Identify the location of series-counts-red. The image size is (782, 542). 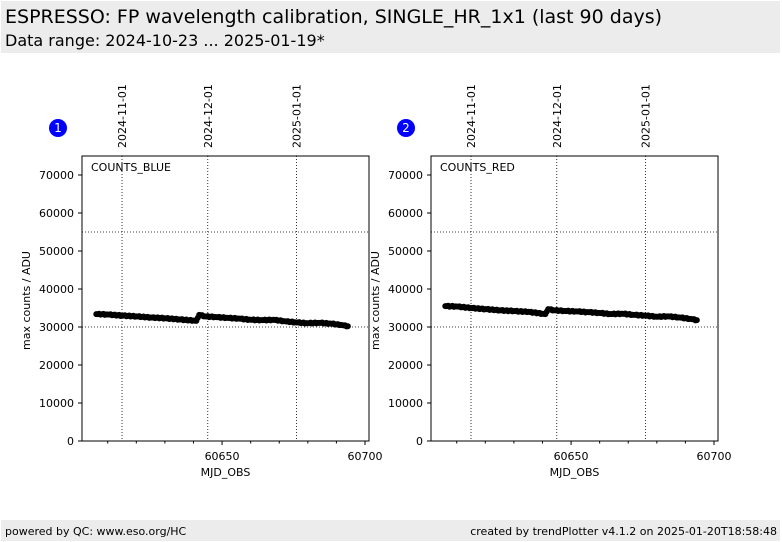
(571, 313).